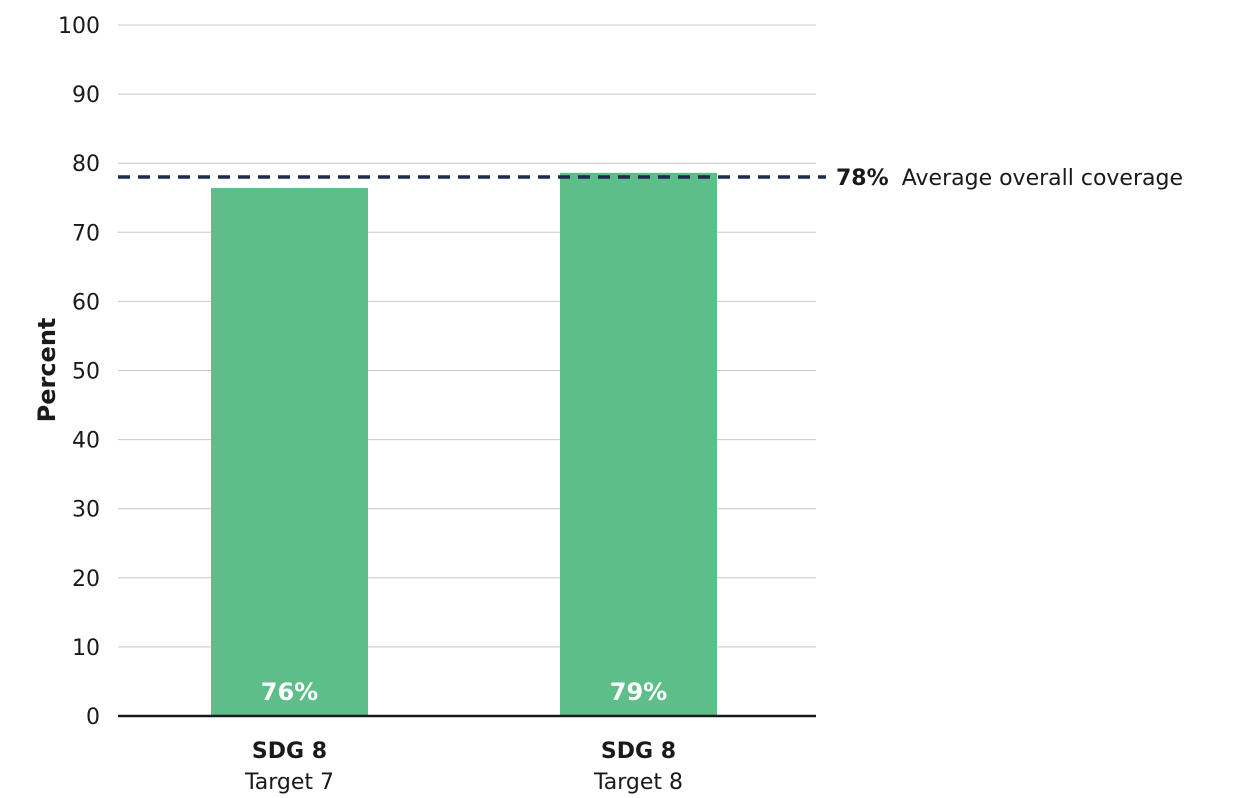  What do you see at coordinates (289, 782) in the screenshot?
I see `x-category-sublabel: Target 7` at bounding box center [289, 782].